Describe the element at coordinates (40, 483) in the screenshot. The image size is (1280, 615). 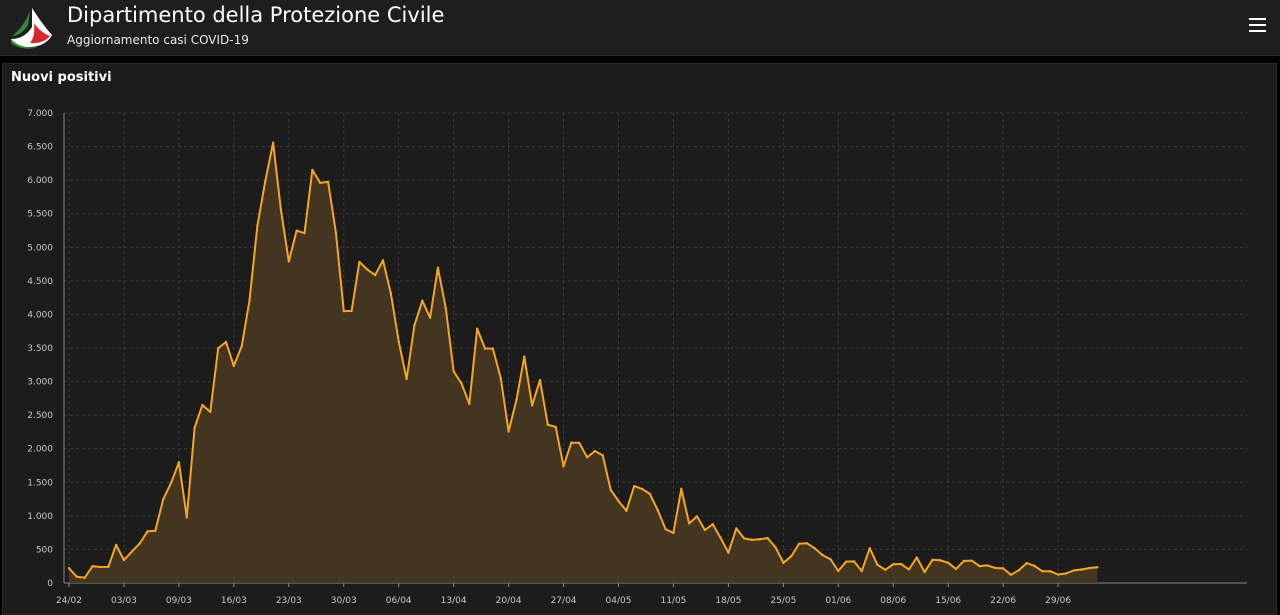
I see `y-tick-label: 1.500` at that location.